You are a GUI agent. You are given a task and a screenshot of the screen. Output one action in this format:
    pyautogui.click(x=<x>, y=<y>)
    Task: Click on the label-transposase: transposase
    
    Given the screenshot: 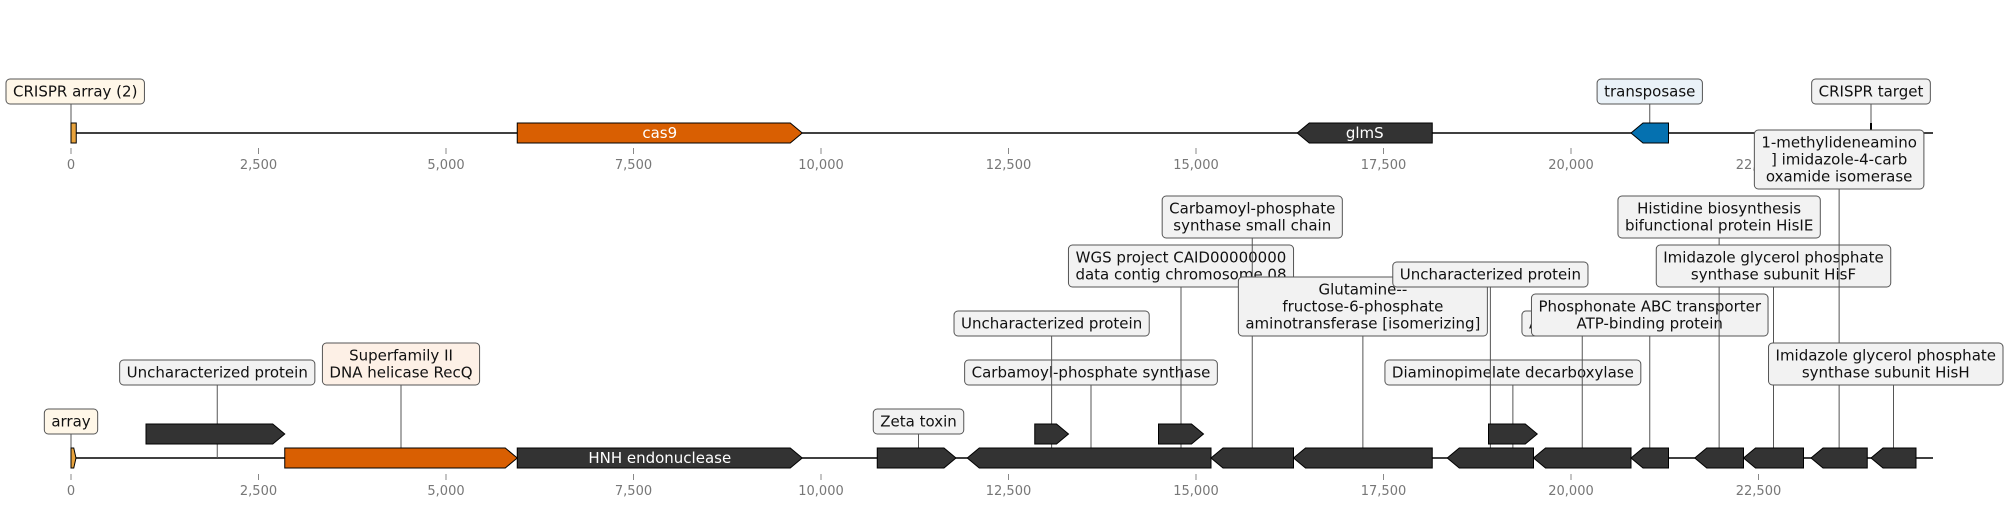 What is the action you would take?
    pyautogui.click(x=1649, y=91)
    